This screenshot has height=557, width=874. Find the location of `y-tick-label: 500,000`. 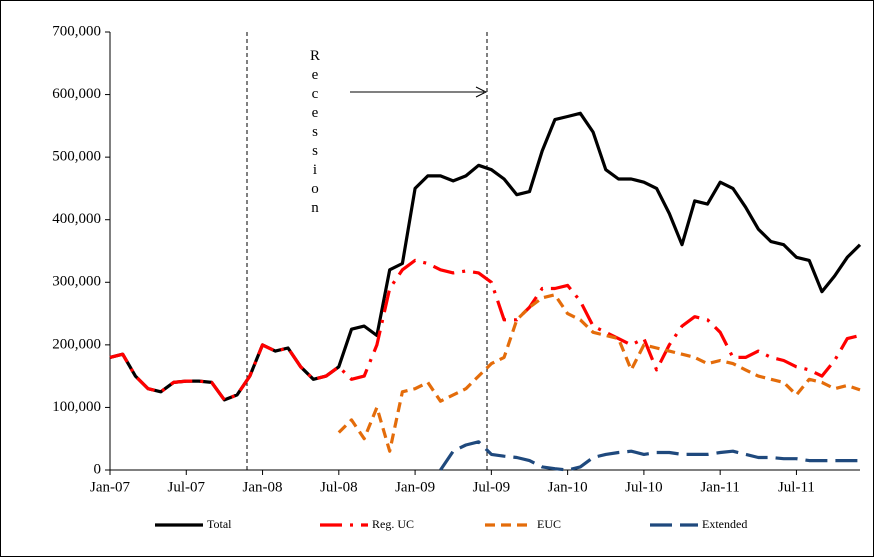

y-tick-label: 500,000 is located at coordinates (76, 157).